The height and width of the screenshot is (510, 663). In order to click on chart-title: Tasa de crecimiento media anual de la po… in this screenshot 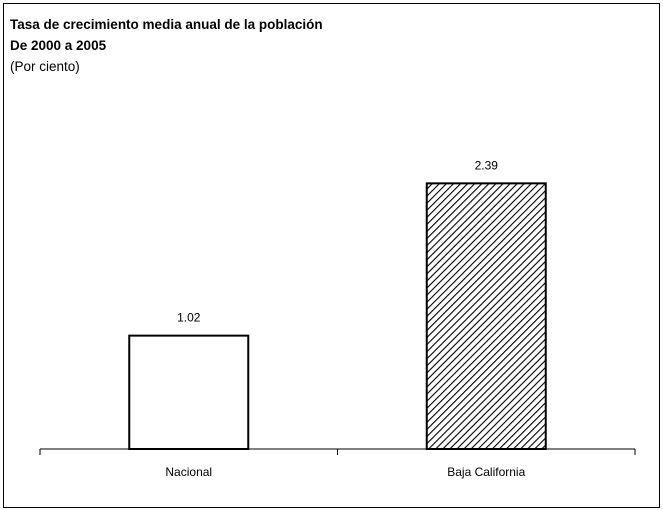, I will do `click(166, 24)`.